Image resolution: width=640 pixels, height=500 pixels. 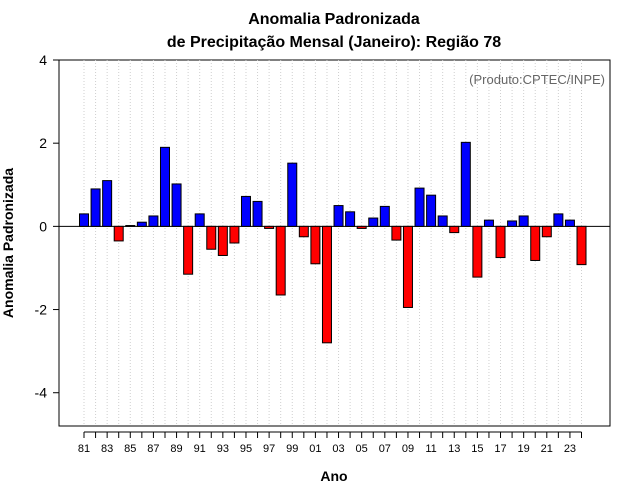 What do you see at coordinates (334, 19) in the screenshot?
I see `chart-title: Anomalia Padronizada` at bounding box center [334, 19].